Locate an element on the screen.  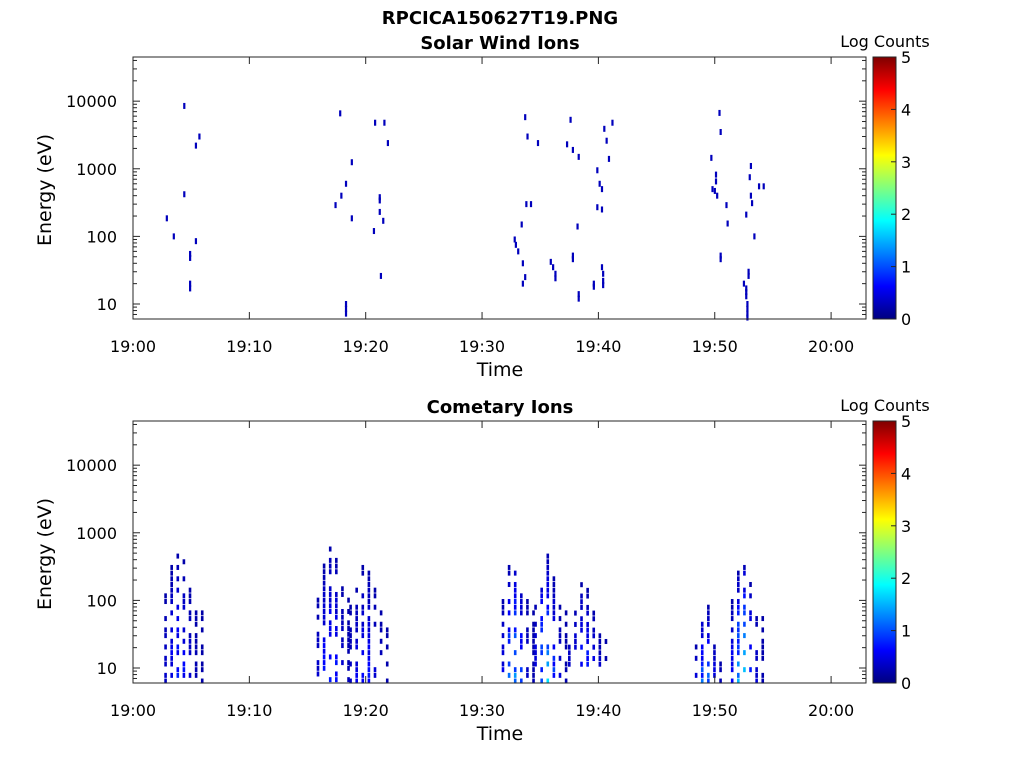
x-tick-label: 19:10 is located at coordinates (249, 710).